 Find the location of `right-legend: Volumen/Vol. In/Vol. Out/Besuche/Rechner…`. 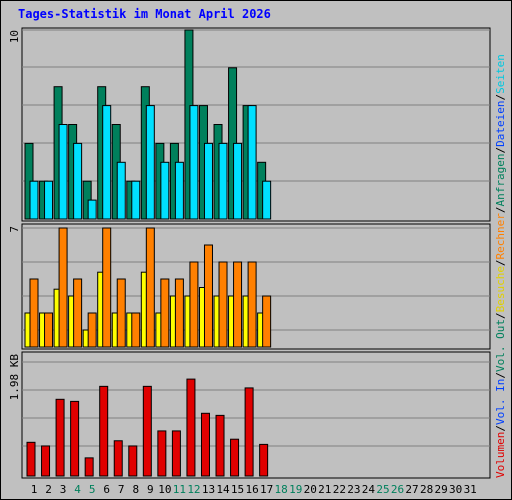

right-legend: Volumen/Vol. In/Vol. Out/Besuche/Rechner… is located at coordinates (500, 266).